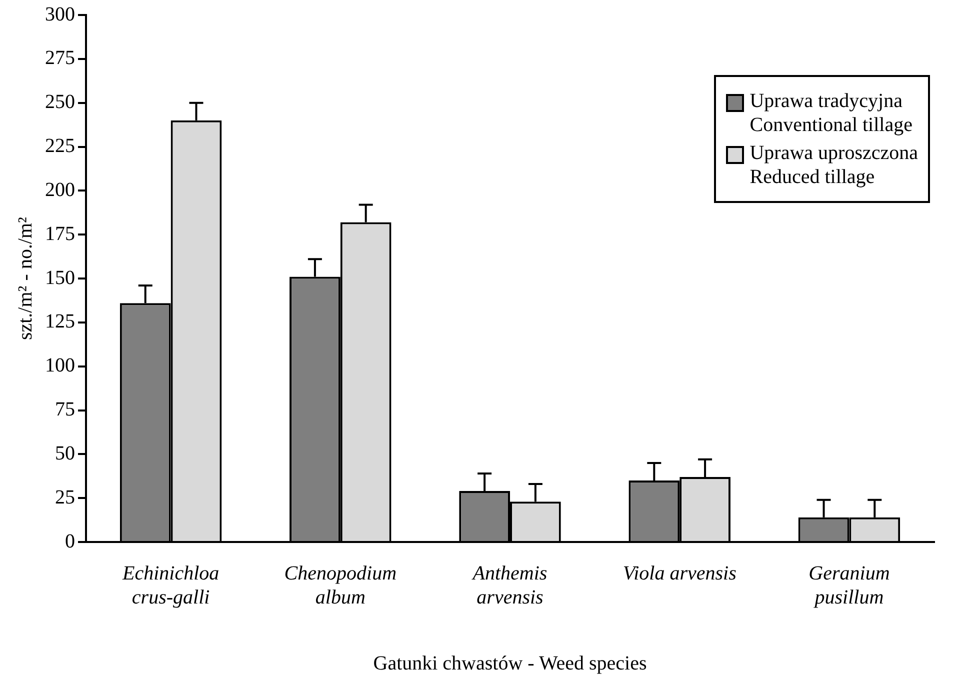  I want to click on x-tick-label: Geranium pusillum, so click(849, 585).